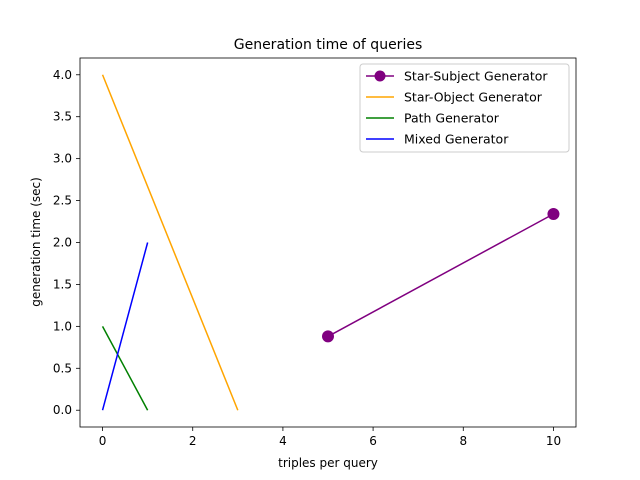 Image resolution: width=640 pixels, height=480 pixels. I want to click on y-tick-label: 1.5, so click(62, 284).